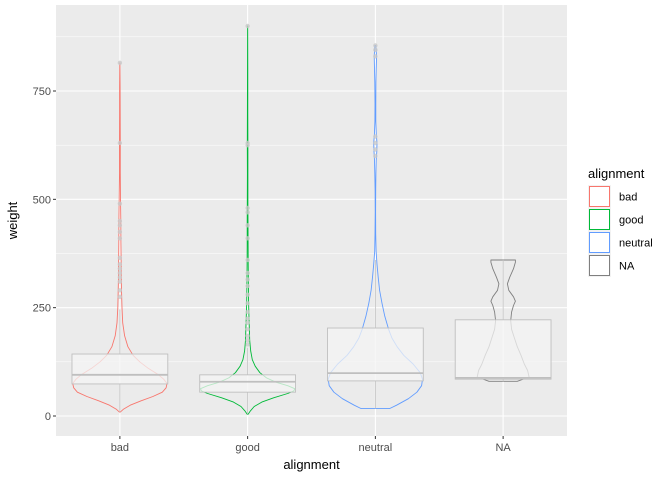 This screenshot has width=672, height=480. I want to click on legend-label-neutral: neutral, so click(636, 244).